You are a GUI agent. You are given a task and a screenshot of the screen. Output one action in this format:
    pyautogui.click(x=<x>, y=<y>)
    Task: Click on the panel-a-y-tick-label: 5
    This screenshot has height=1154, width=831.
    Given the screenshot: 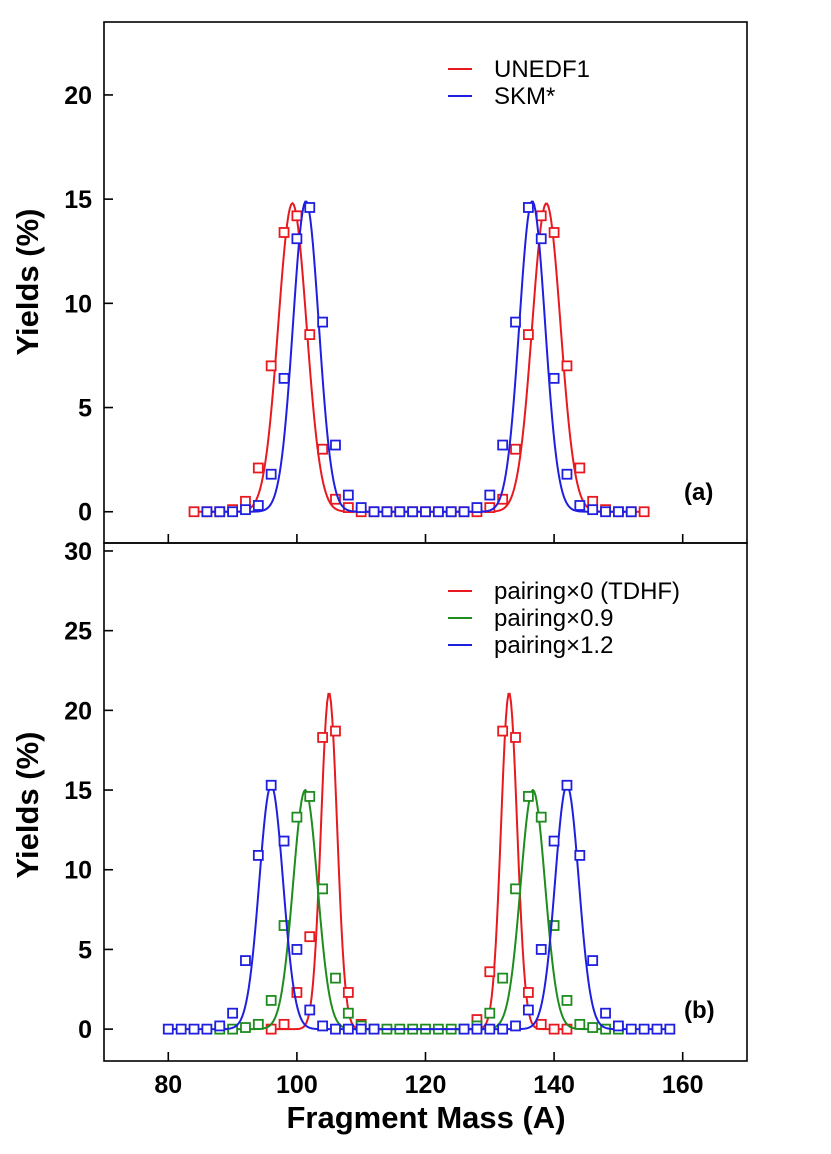 What is the action you would take?
    pyautogui.click(x=85, y=409)
    